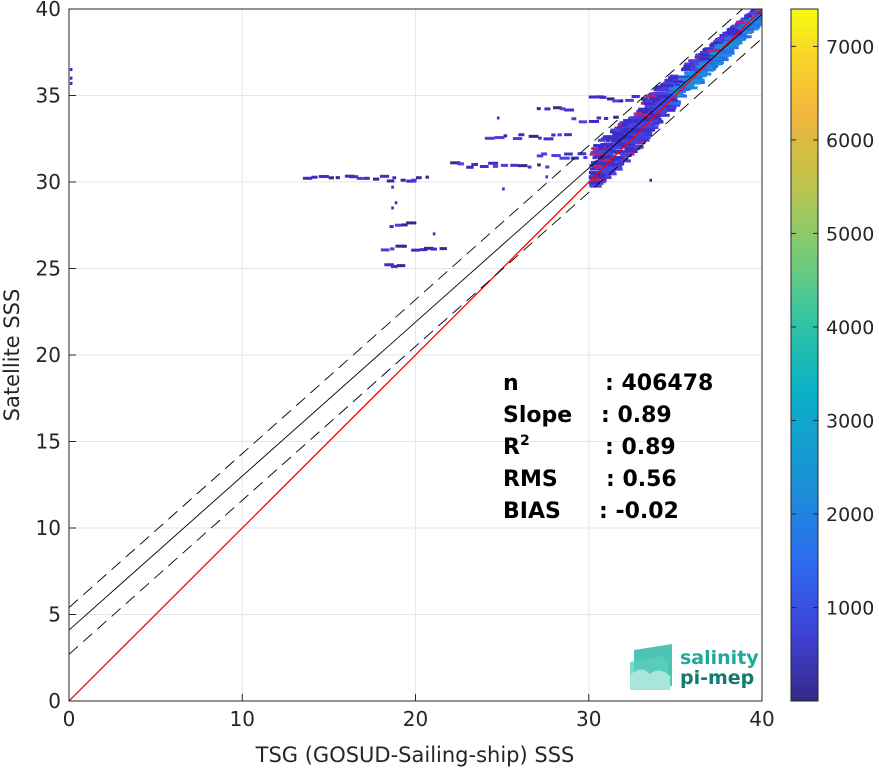  Describe the element at coordinates (69, 719) in the screenshot. I see `x-tick-label: 0` at that location.